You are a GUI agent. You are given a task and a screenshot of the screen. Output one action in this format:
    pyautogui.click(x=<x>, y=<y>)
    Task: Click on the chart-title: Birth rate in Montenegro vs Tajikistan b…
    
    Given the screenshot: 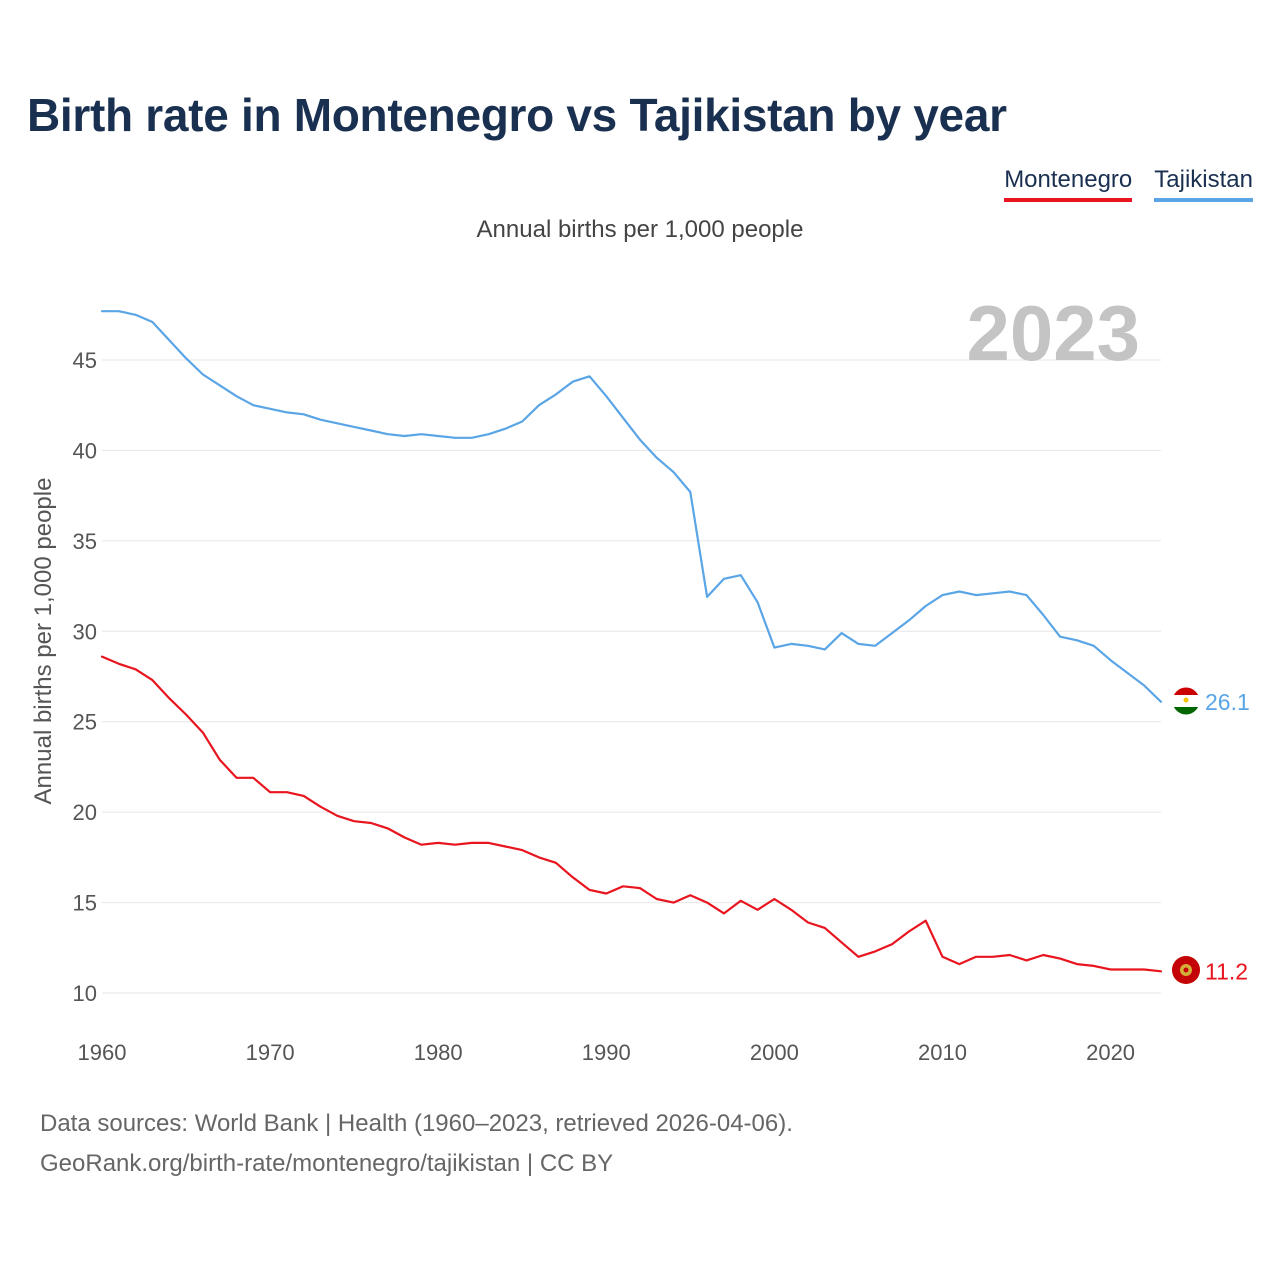 What is the action you would take?
    pyautogui.click(x=517, y=115)
    